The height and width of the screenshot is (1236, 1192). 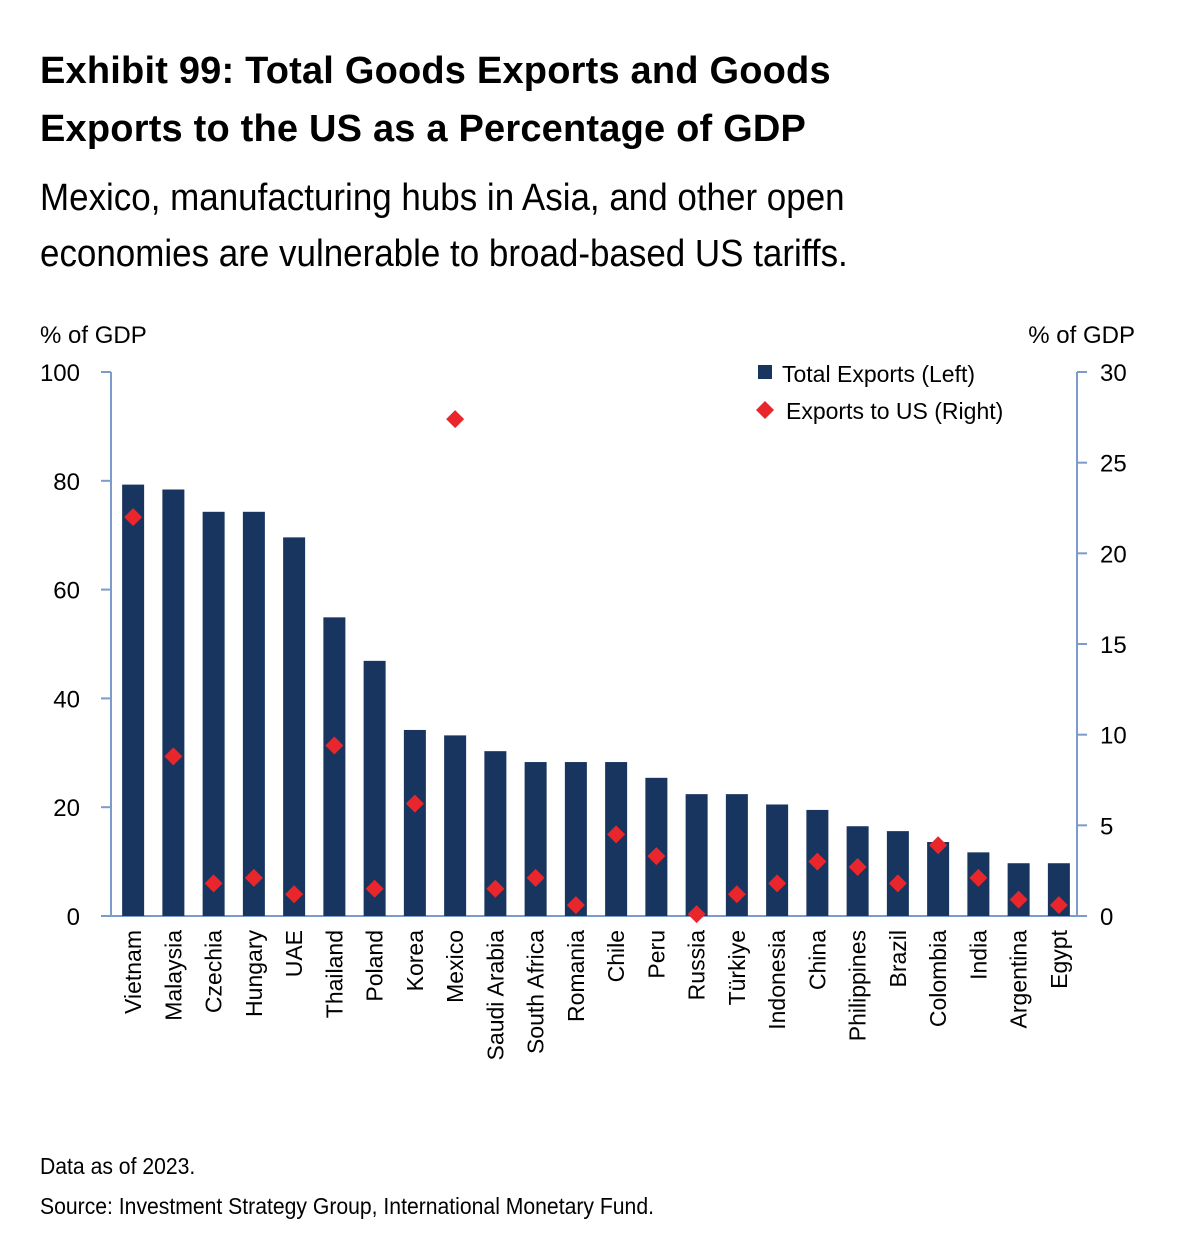 I want to click on x-tick-label: China, so click(x=817, y=960).